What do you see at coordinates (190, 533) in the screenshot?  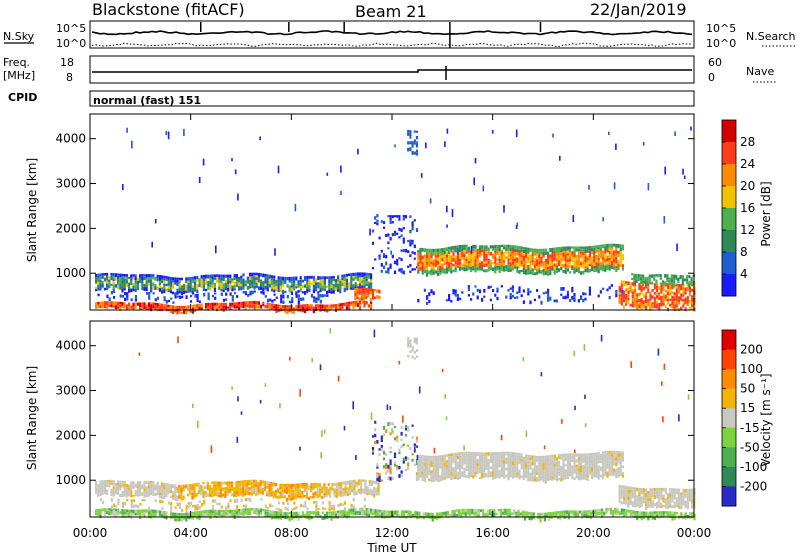 I see `xtick-label: 04:00` at bounding box center [190, 533].